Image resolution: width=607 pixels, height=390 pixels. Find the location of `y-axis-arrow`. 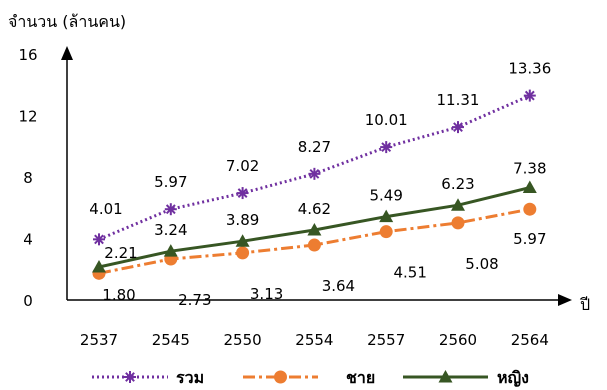

y-axis-arrow is located at coordinates (67, 53).